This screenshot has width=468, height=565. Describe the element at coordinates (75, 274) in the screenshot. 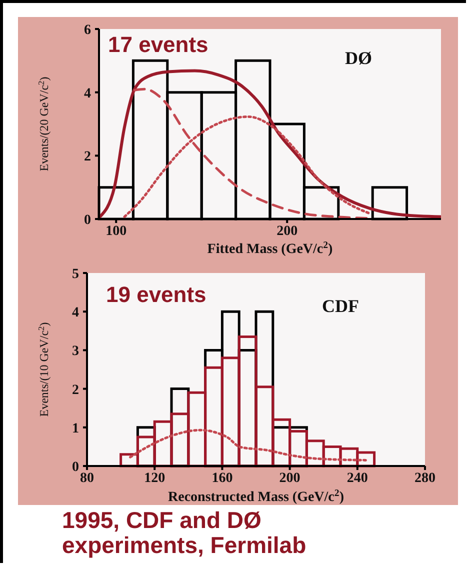

I see `y-tick-label: 5` at that location.